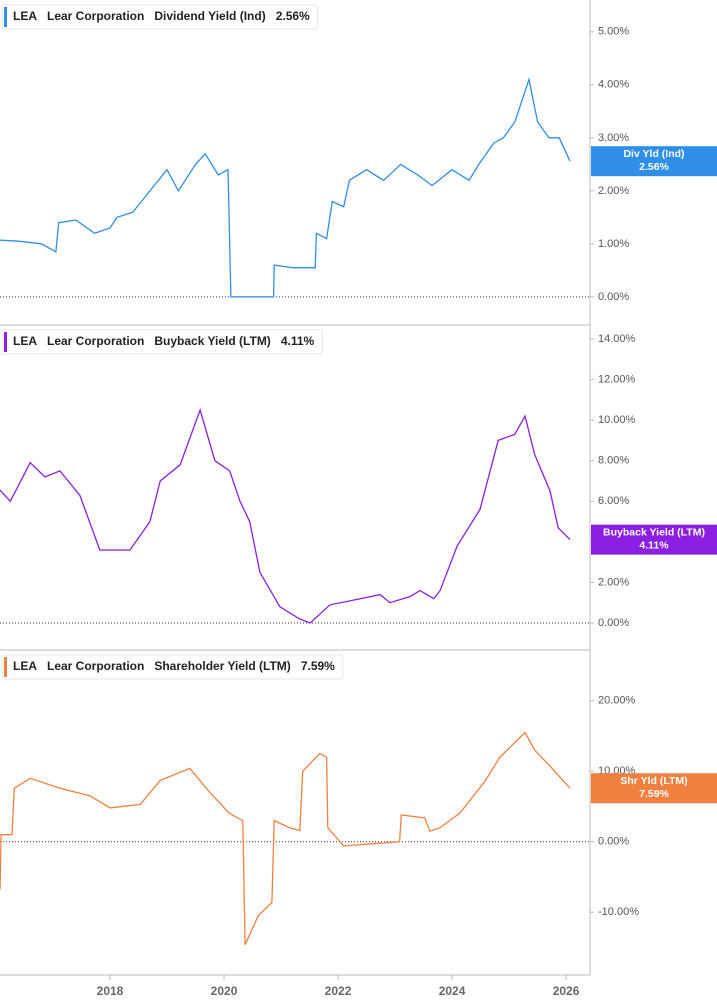 The width and height of the screenshot is (717, 1005). I want to click on y-tick-label: 12.00%, so click(617, 379).